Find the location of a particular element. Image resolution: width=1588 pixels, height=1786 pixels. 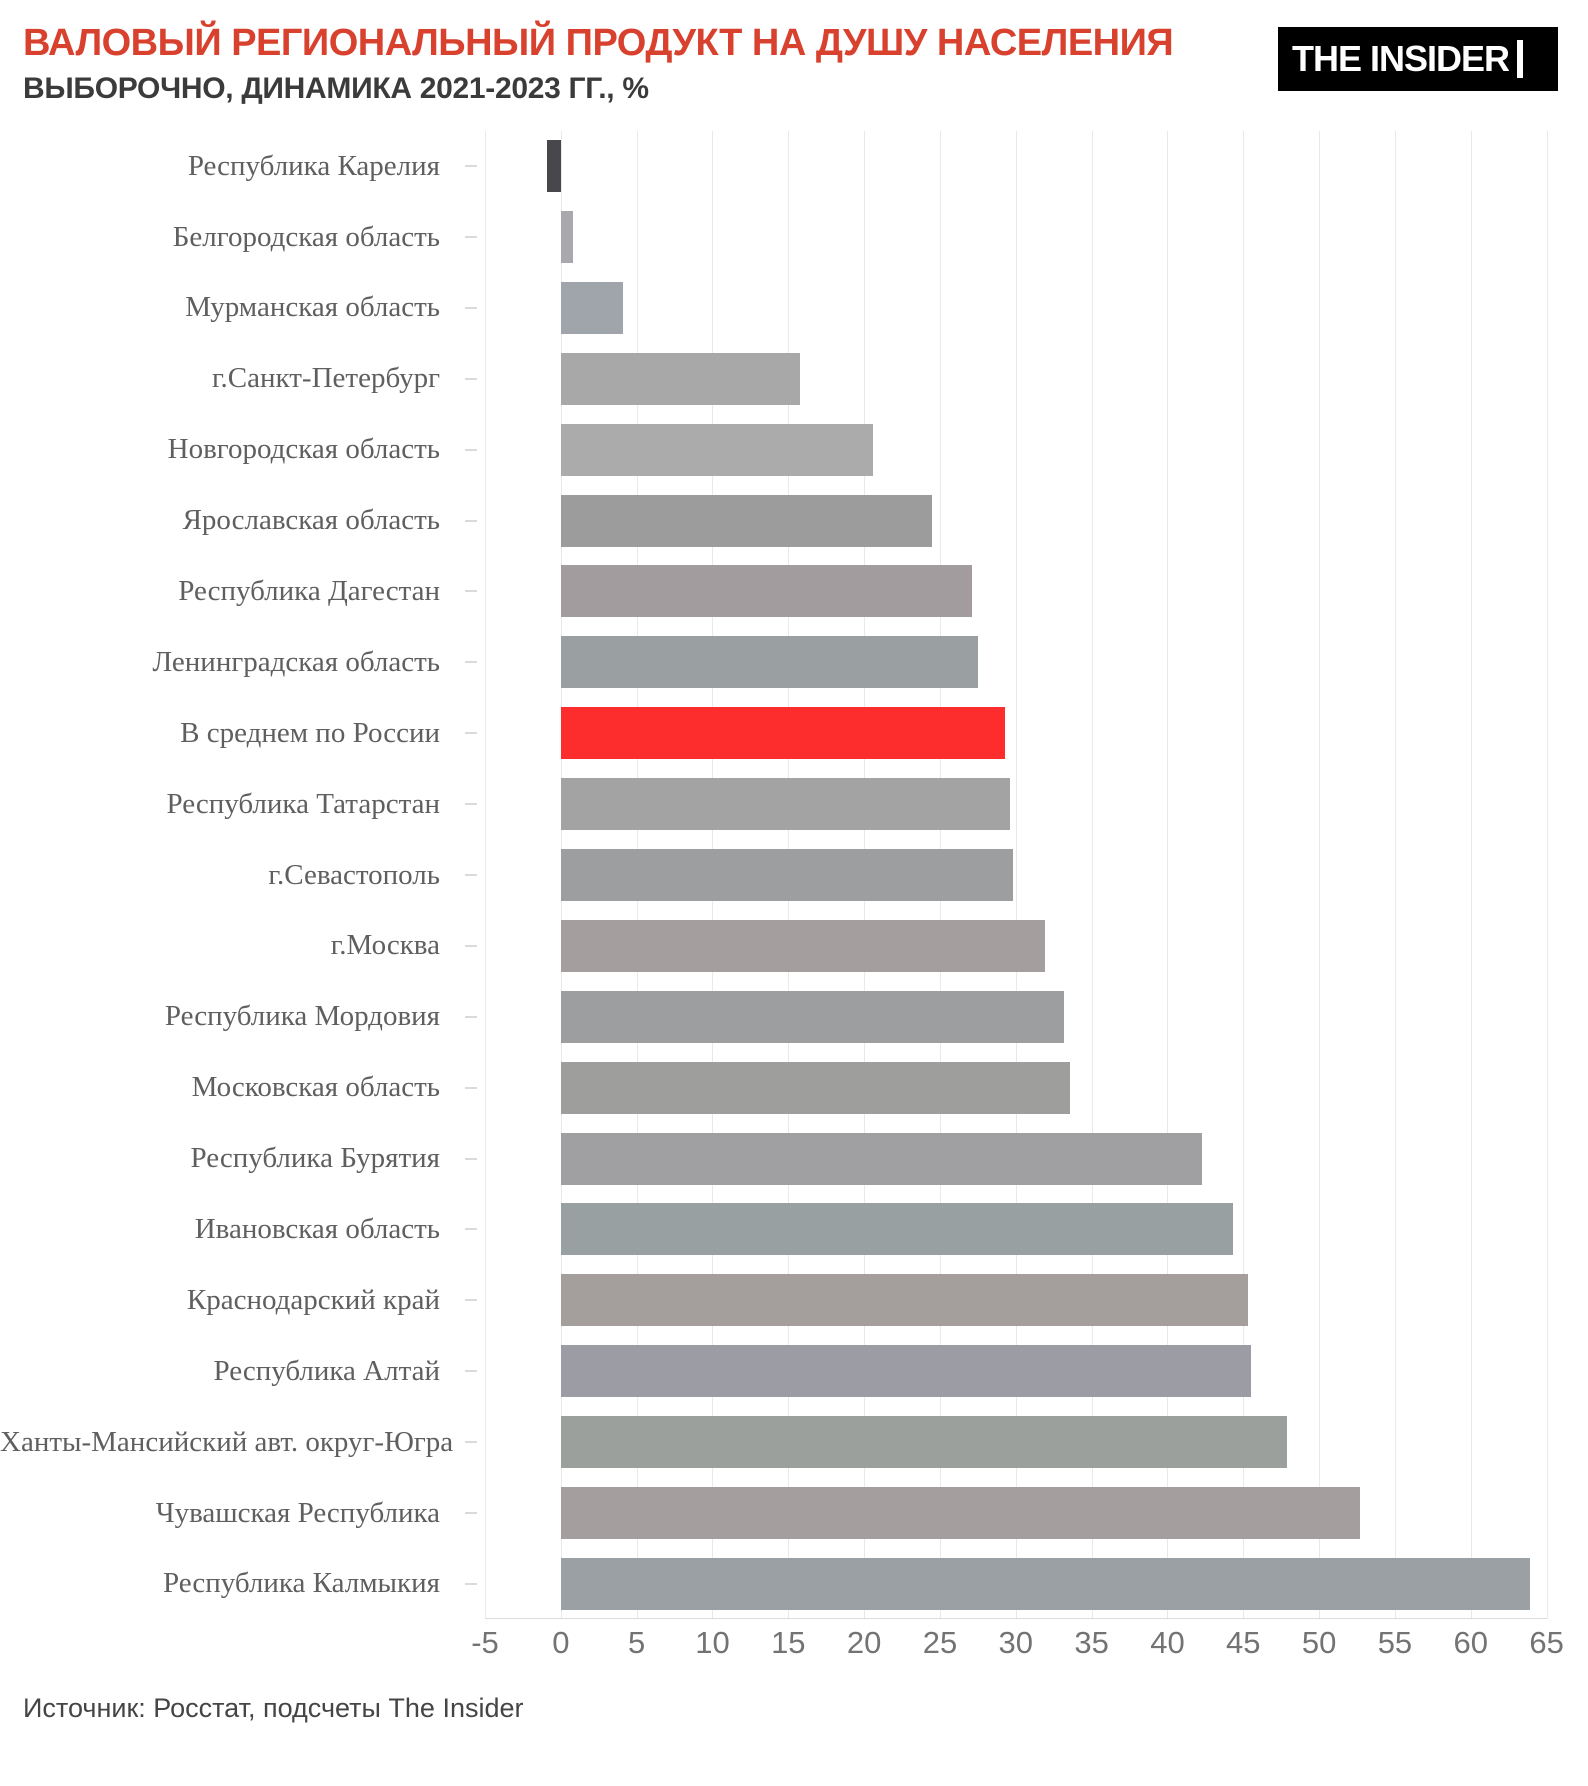

x-tick-label: 45 is located at coordinates (1243, 1643).